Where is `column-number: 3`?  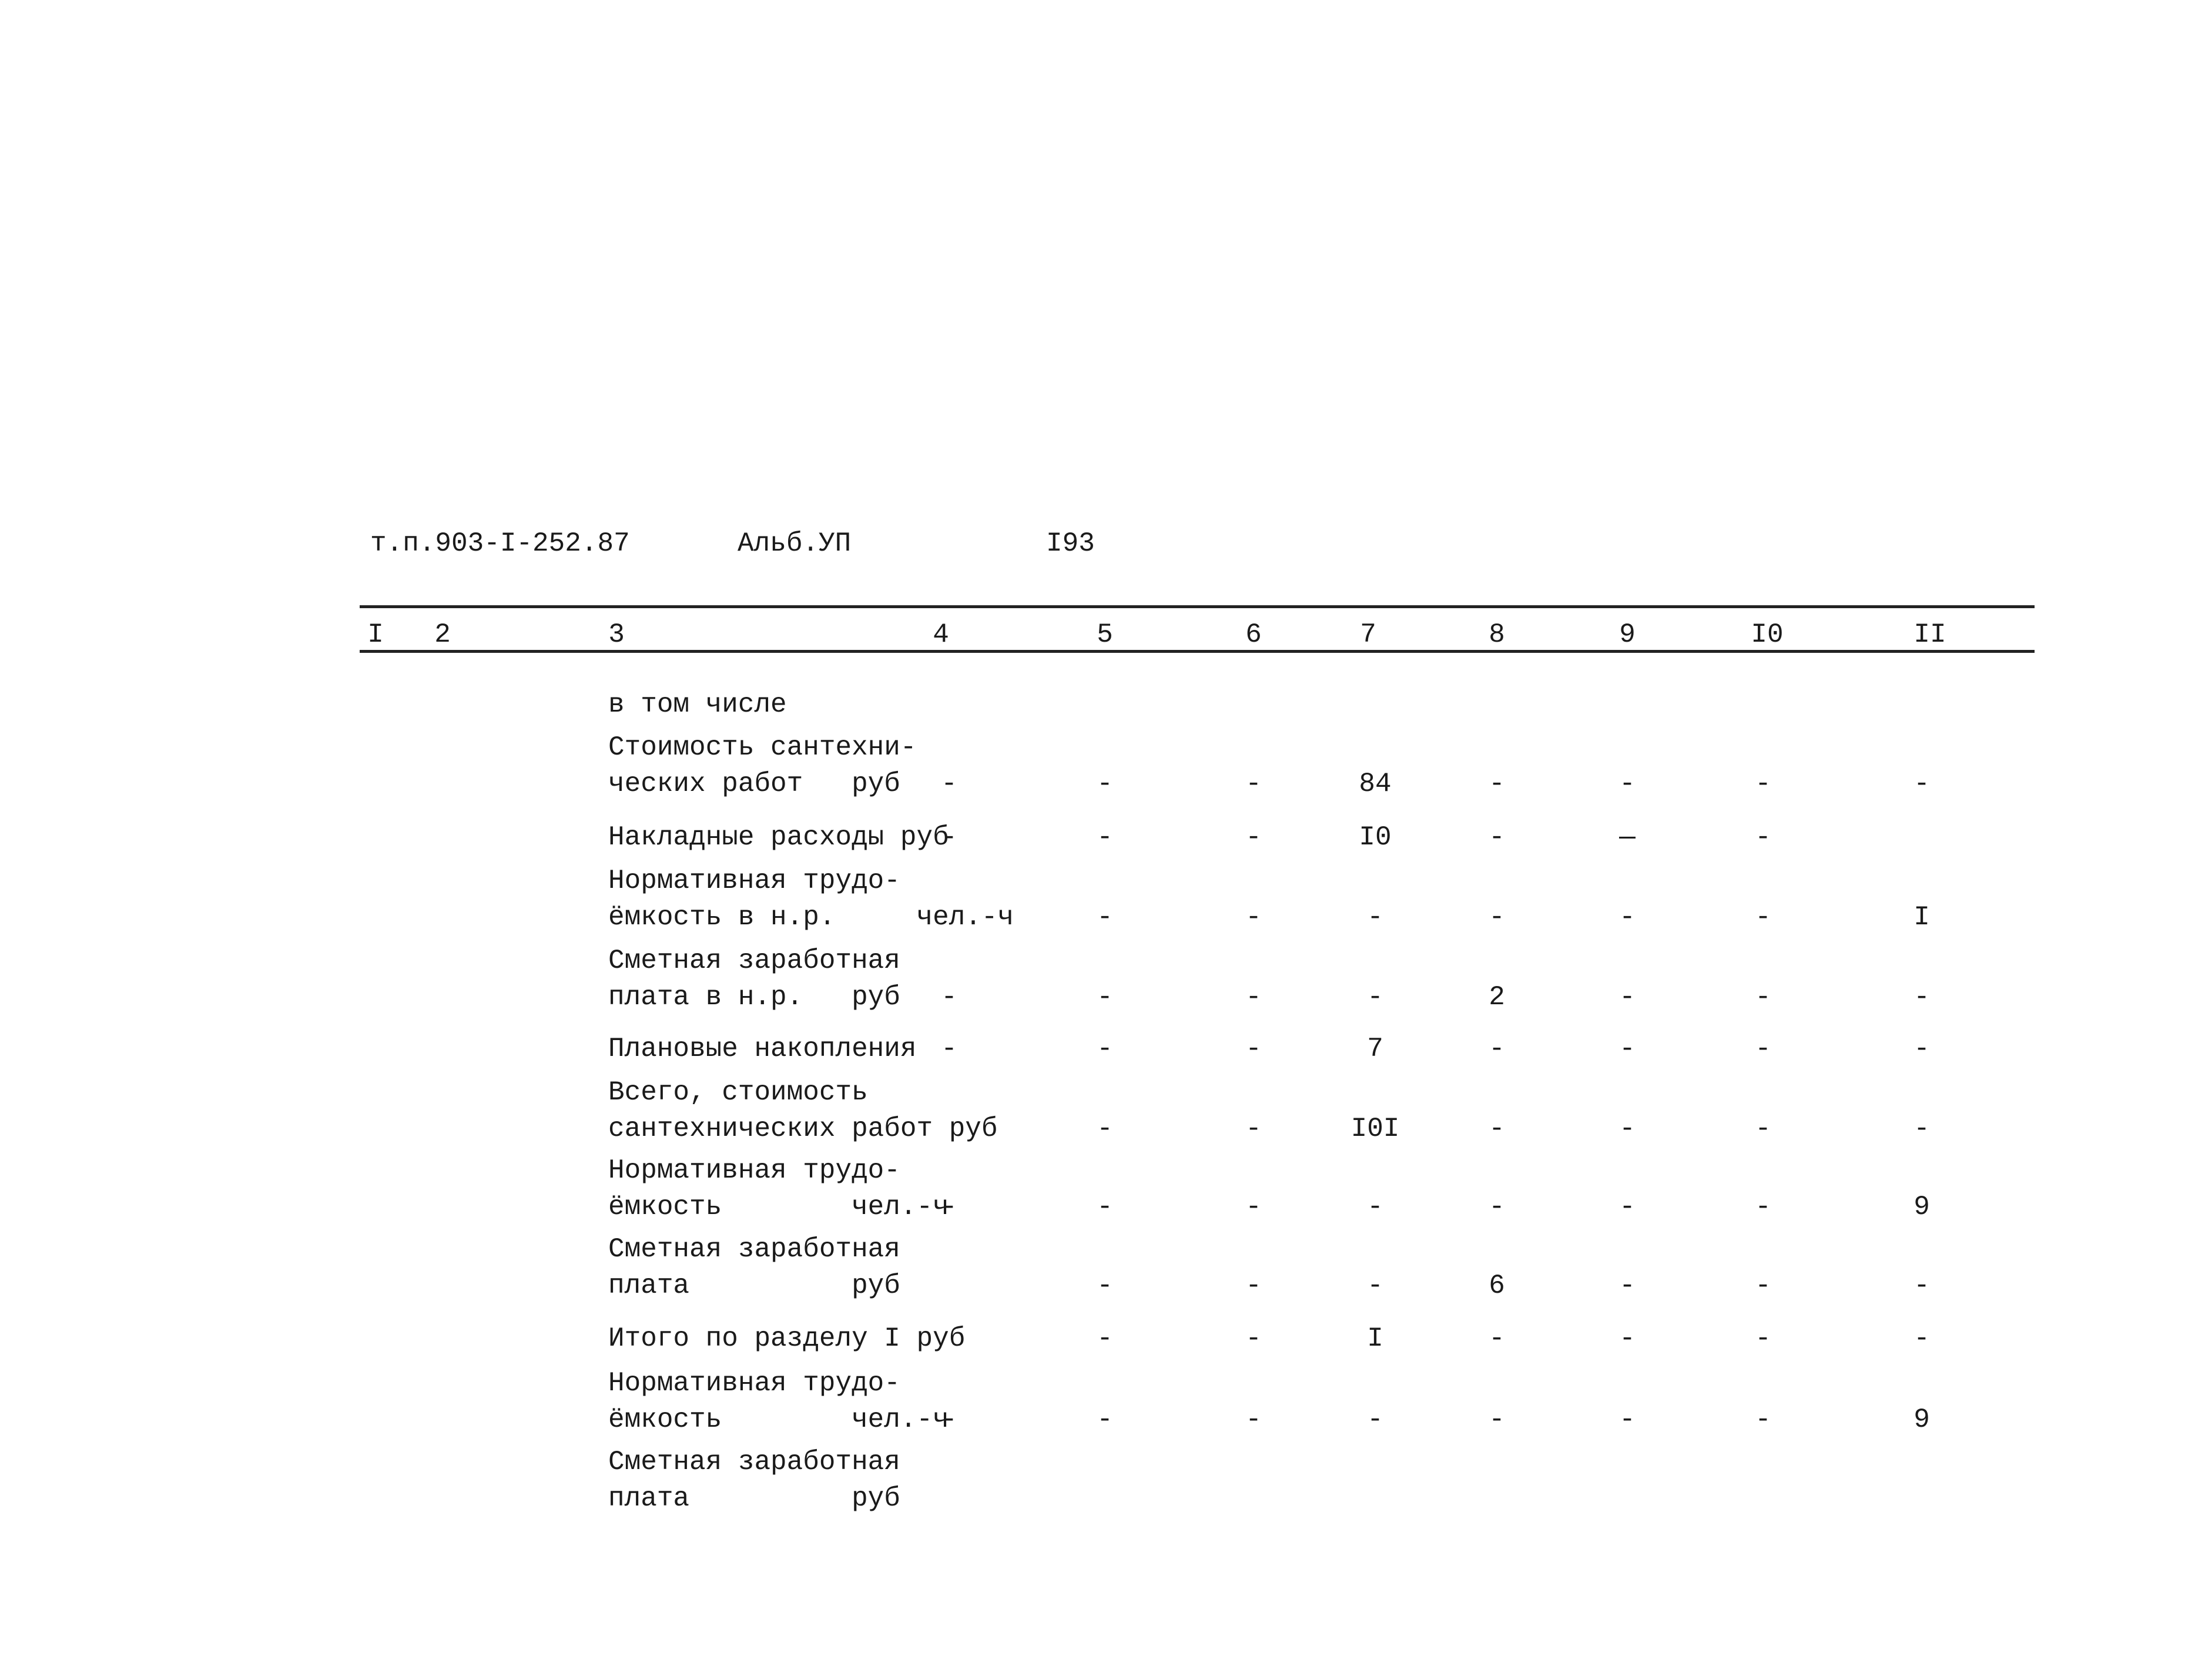
column-number: 3 is located at coordinates (616, 634).